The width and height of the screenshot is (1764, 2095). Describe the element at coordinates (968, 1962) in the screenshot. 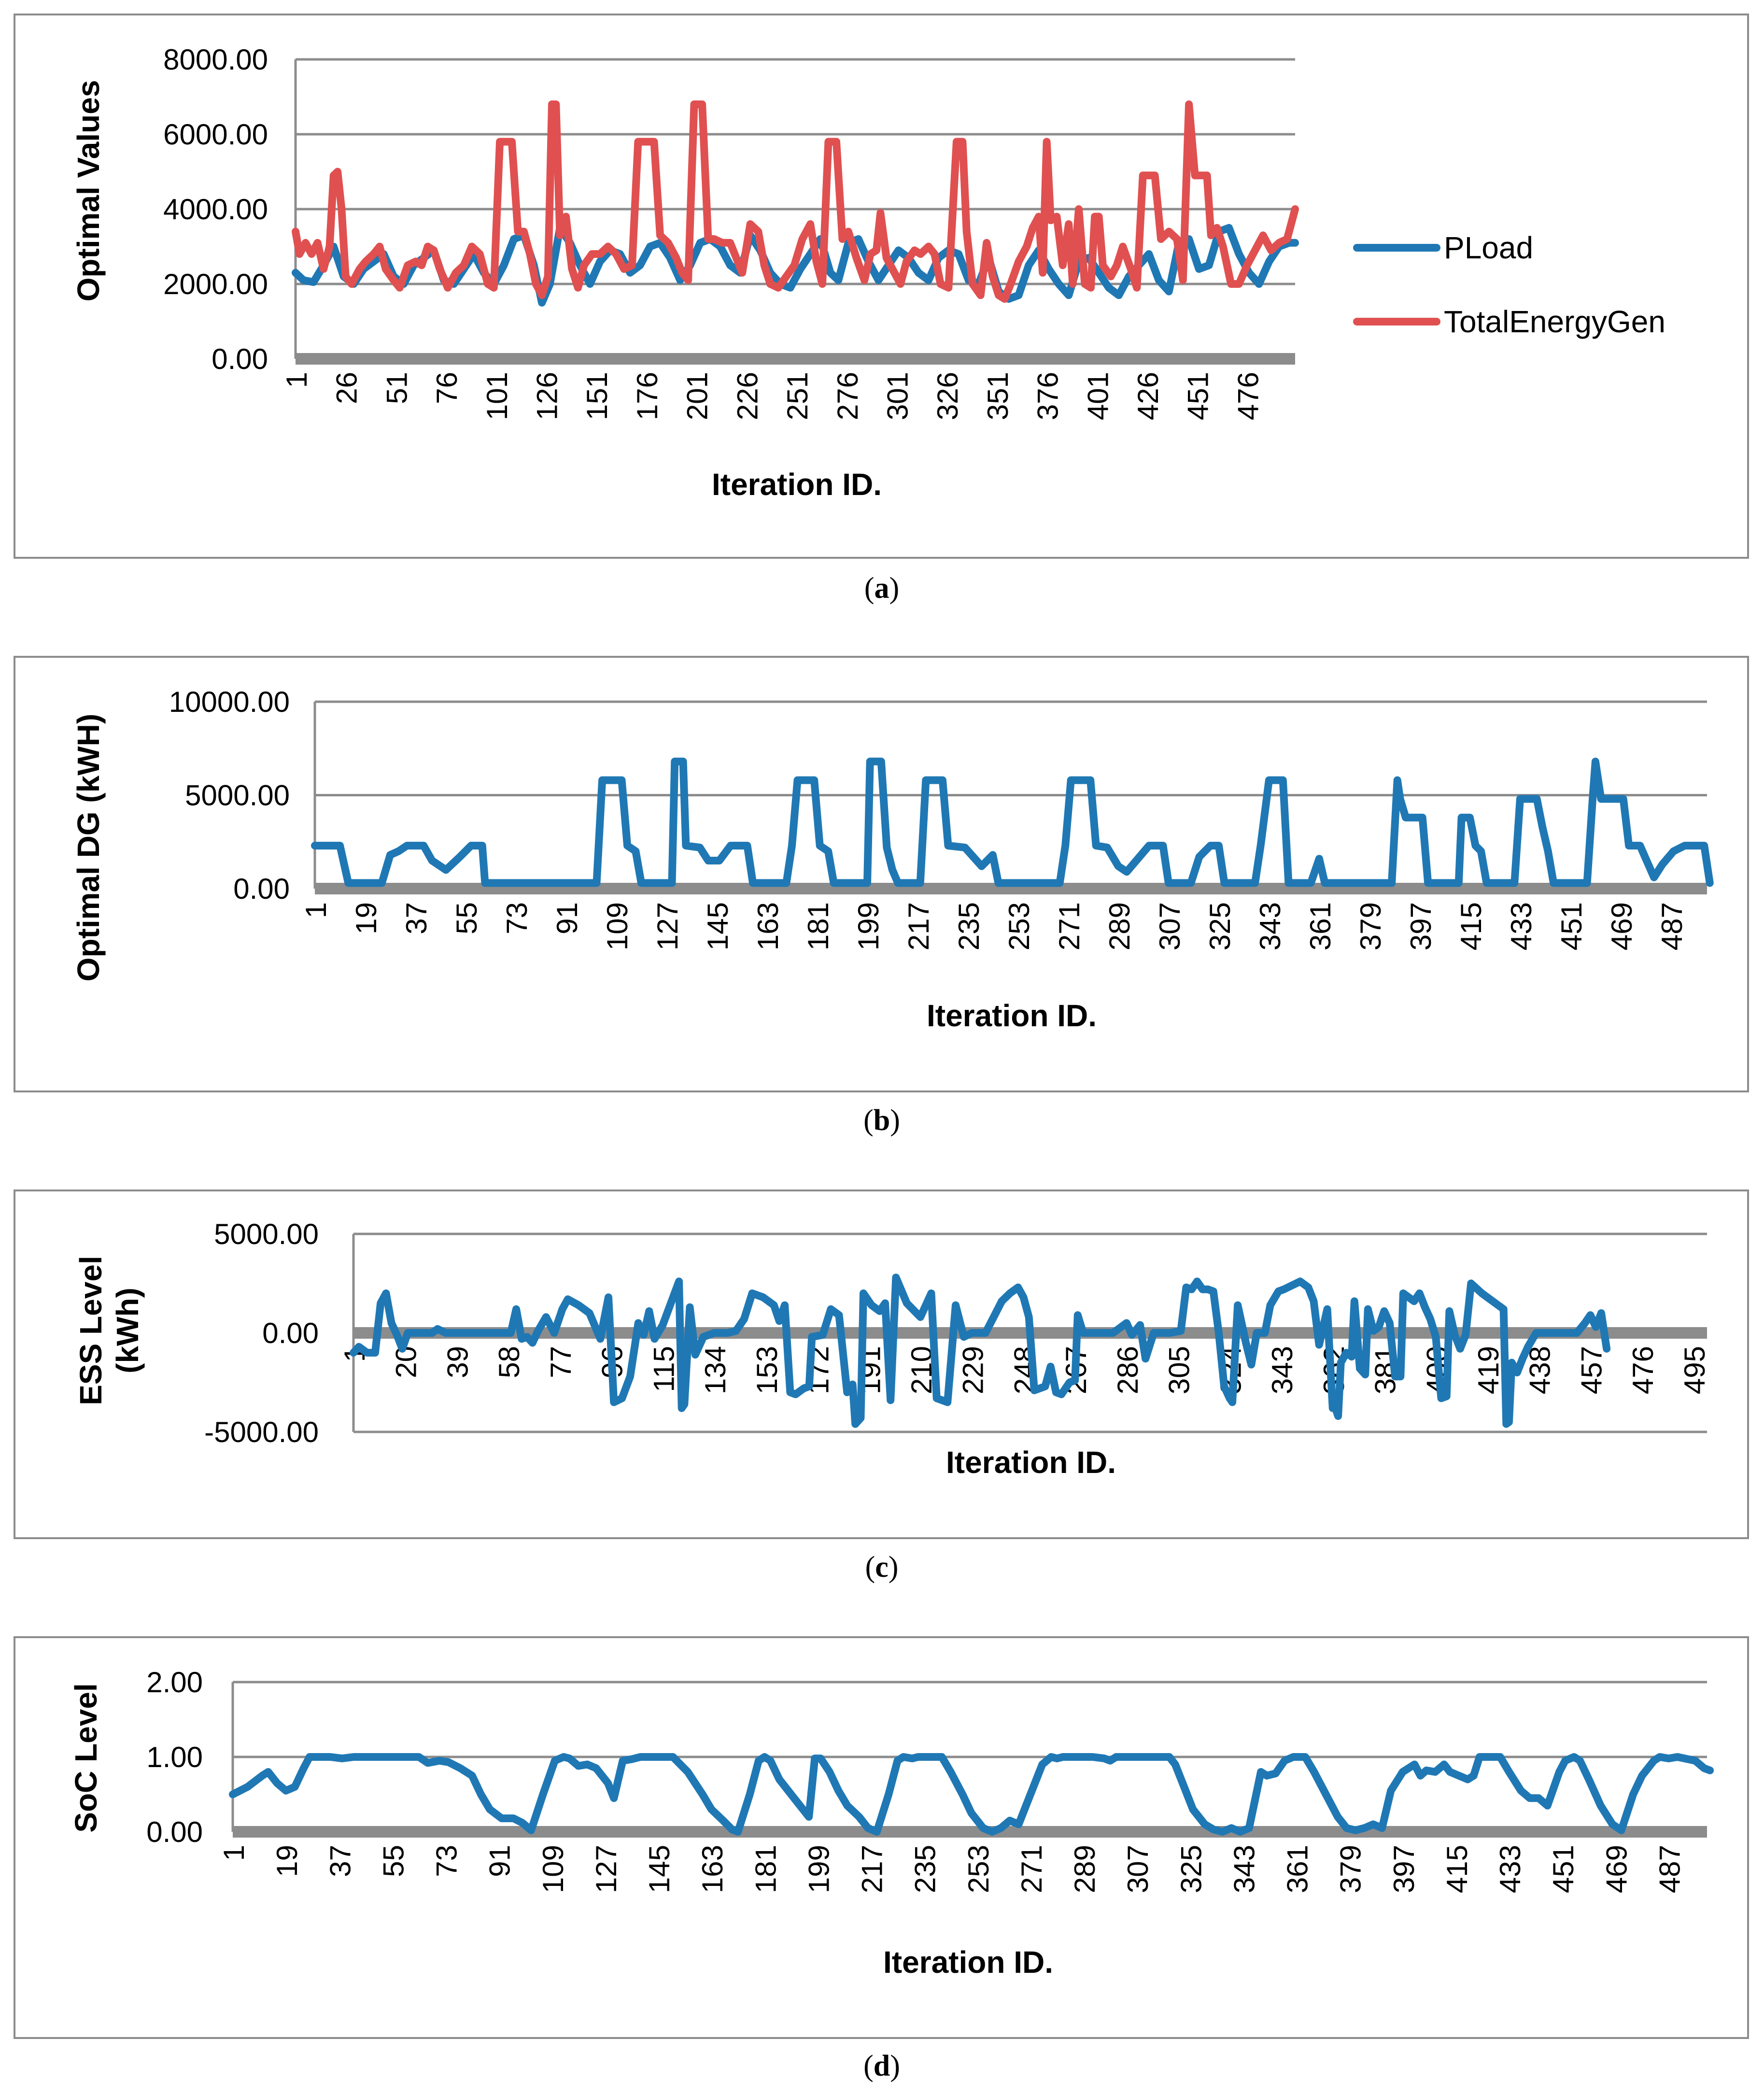

I see `x-axis-label-d: Iteration ID.` at that location.